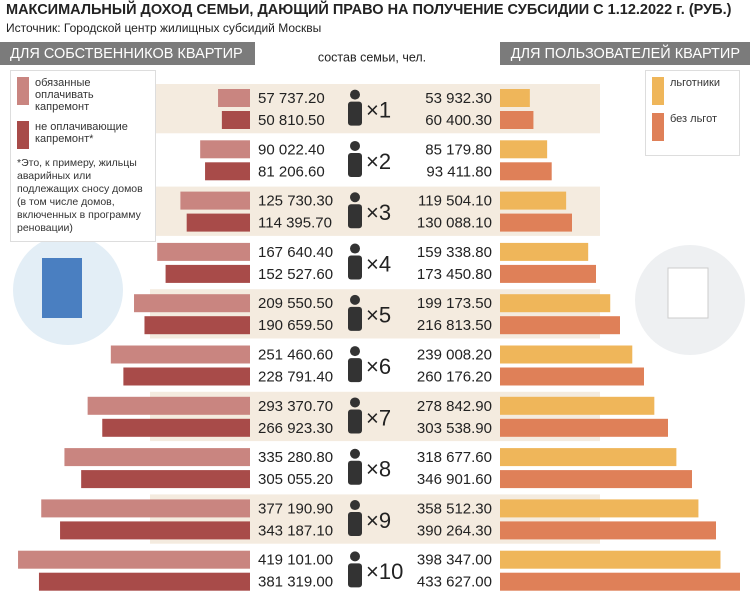 This screenshot has height=597, width=750. Describe the element at coordinates (295, 530) in the screenshot. I see `value-label: 343 187.10` at that location.